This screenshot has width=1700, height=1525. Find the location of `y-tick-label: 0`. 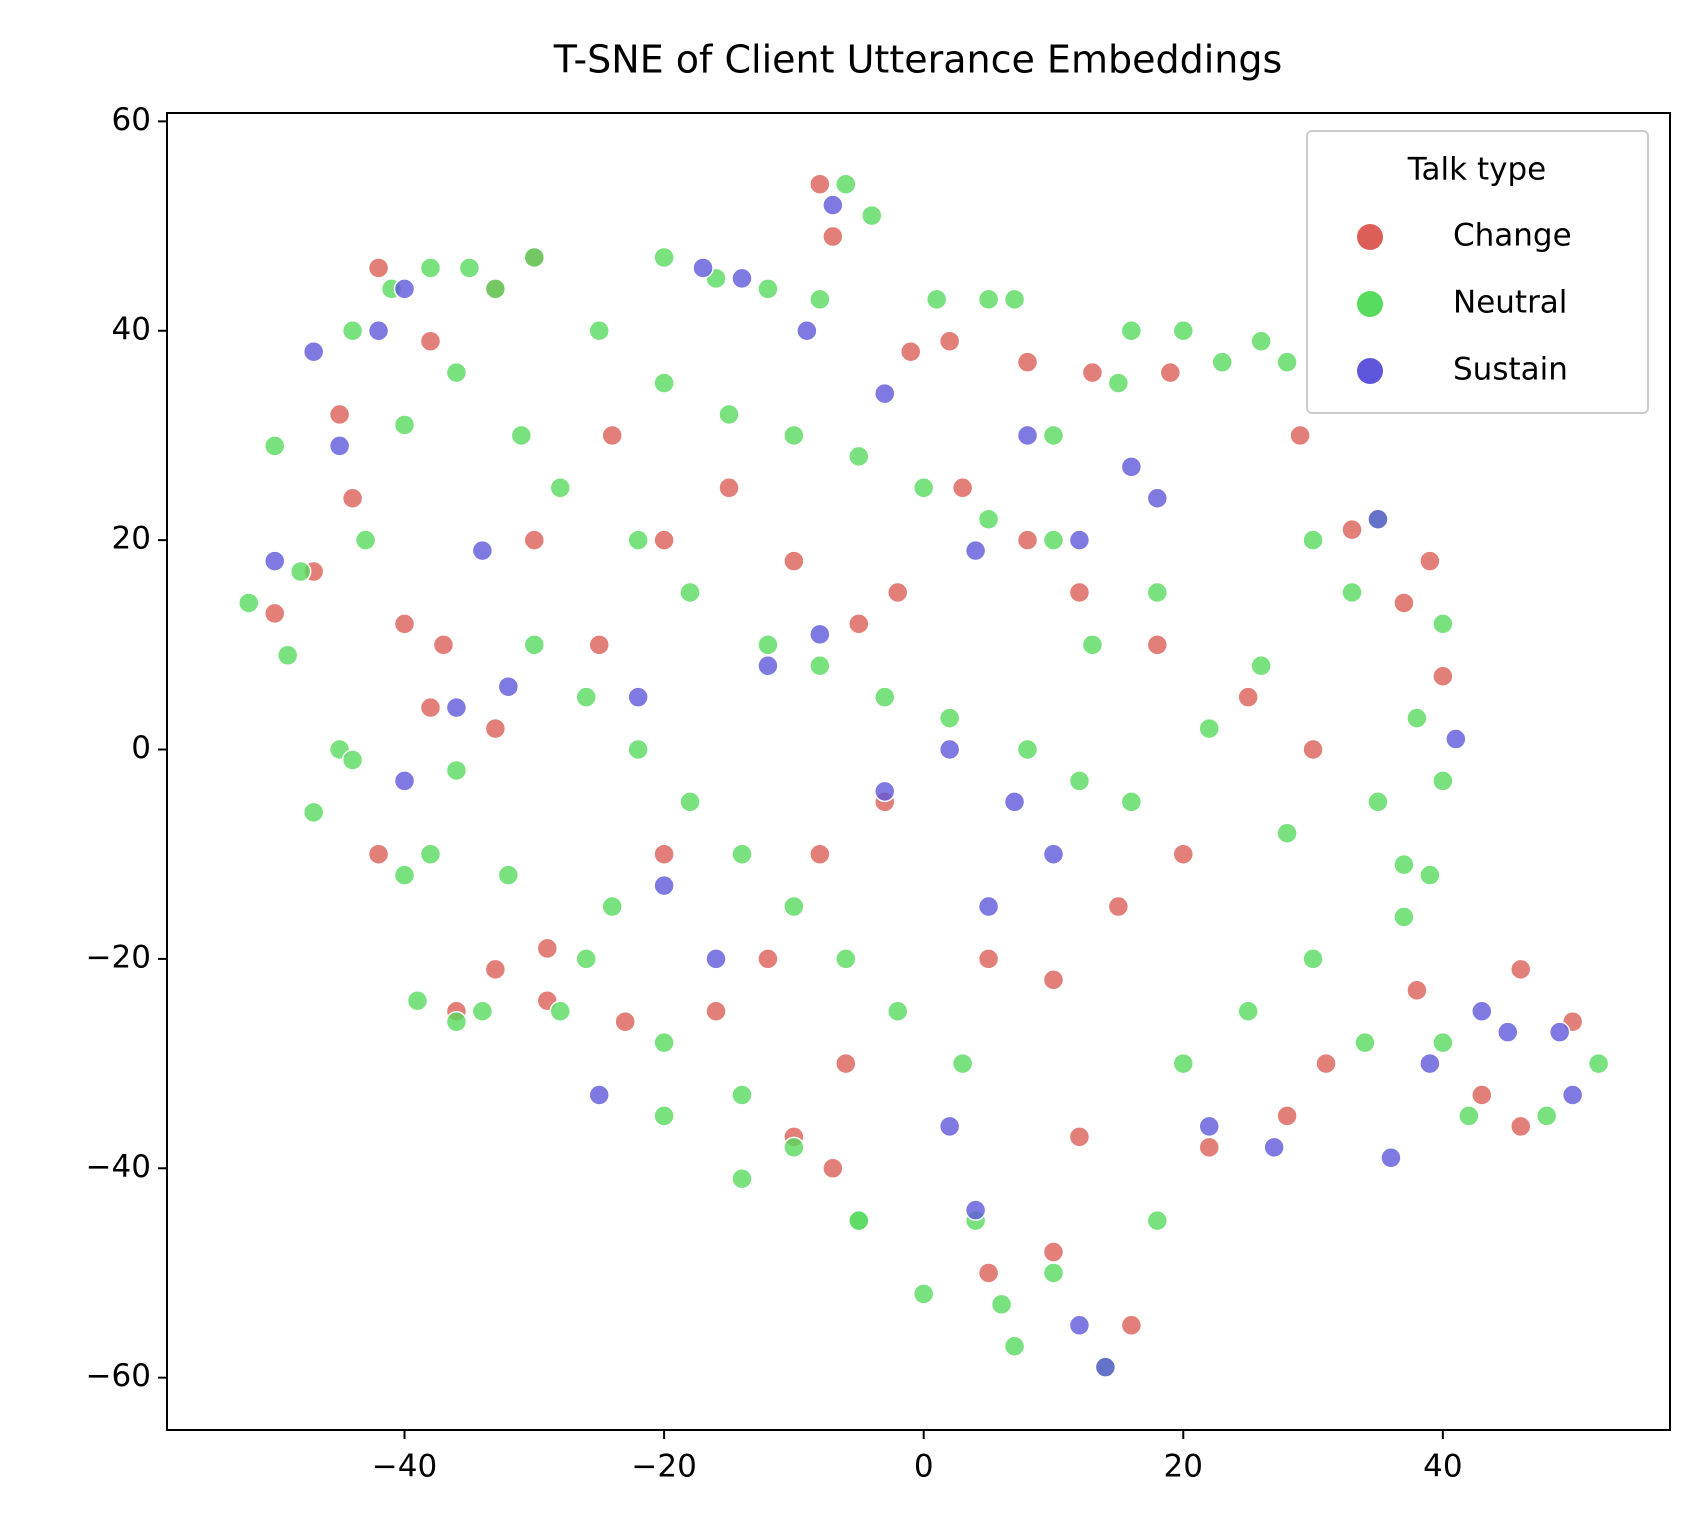

y-tick-label: 0 is located at coordinates (141, 748).